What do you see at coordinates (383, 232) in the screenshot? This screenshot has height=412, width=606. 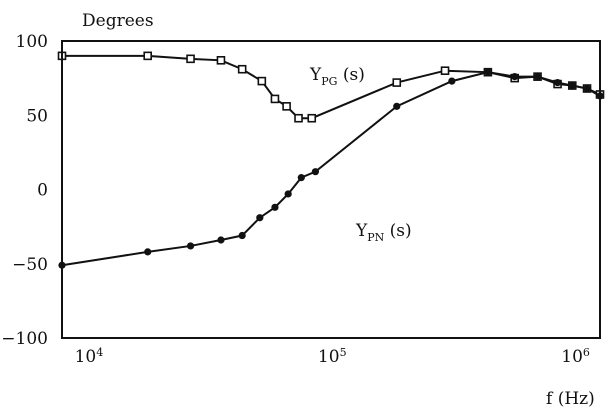 I see `series-label-pn: YPN (s)` at bounding box center [383, 232].